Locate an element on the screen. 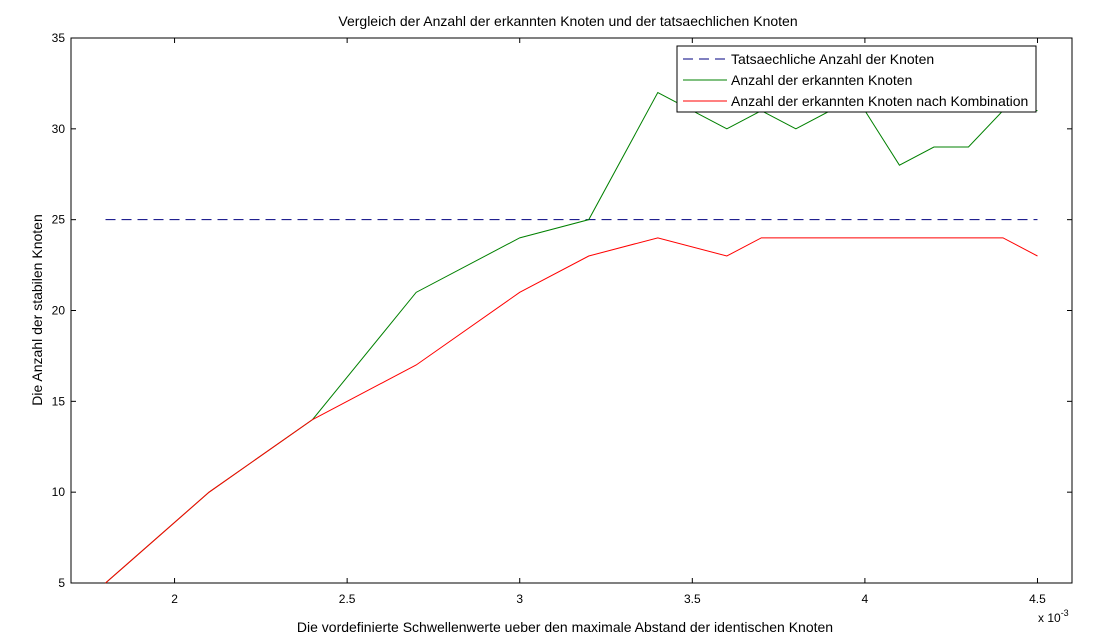  x-tick-label: 3.5 is located at coordinates (692, 599).